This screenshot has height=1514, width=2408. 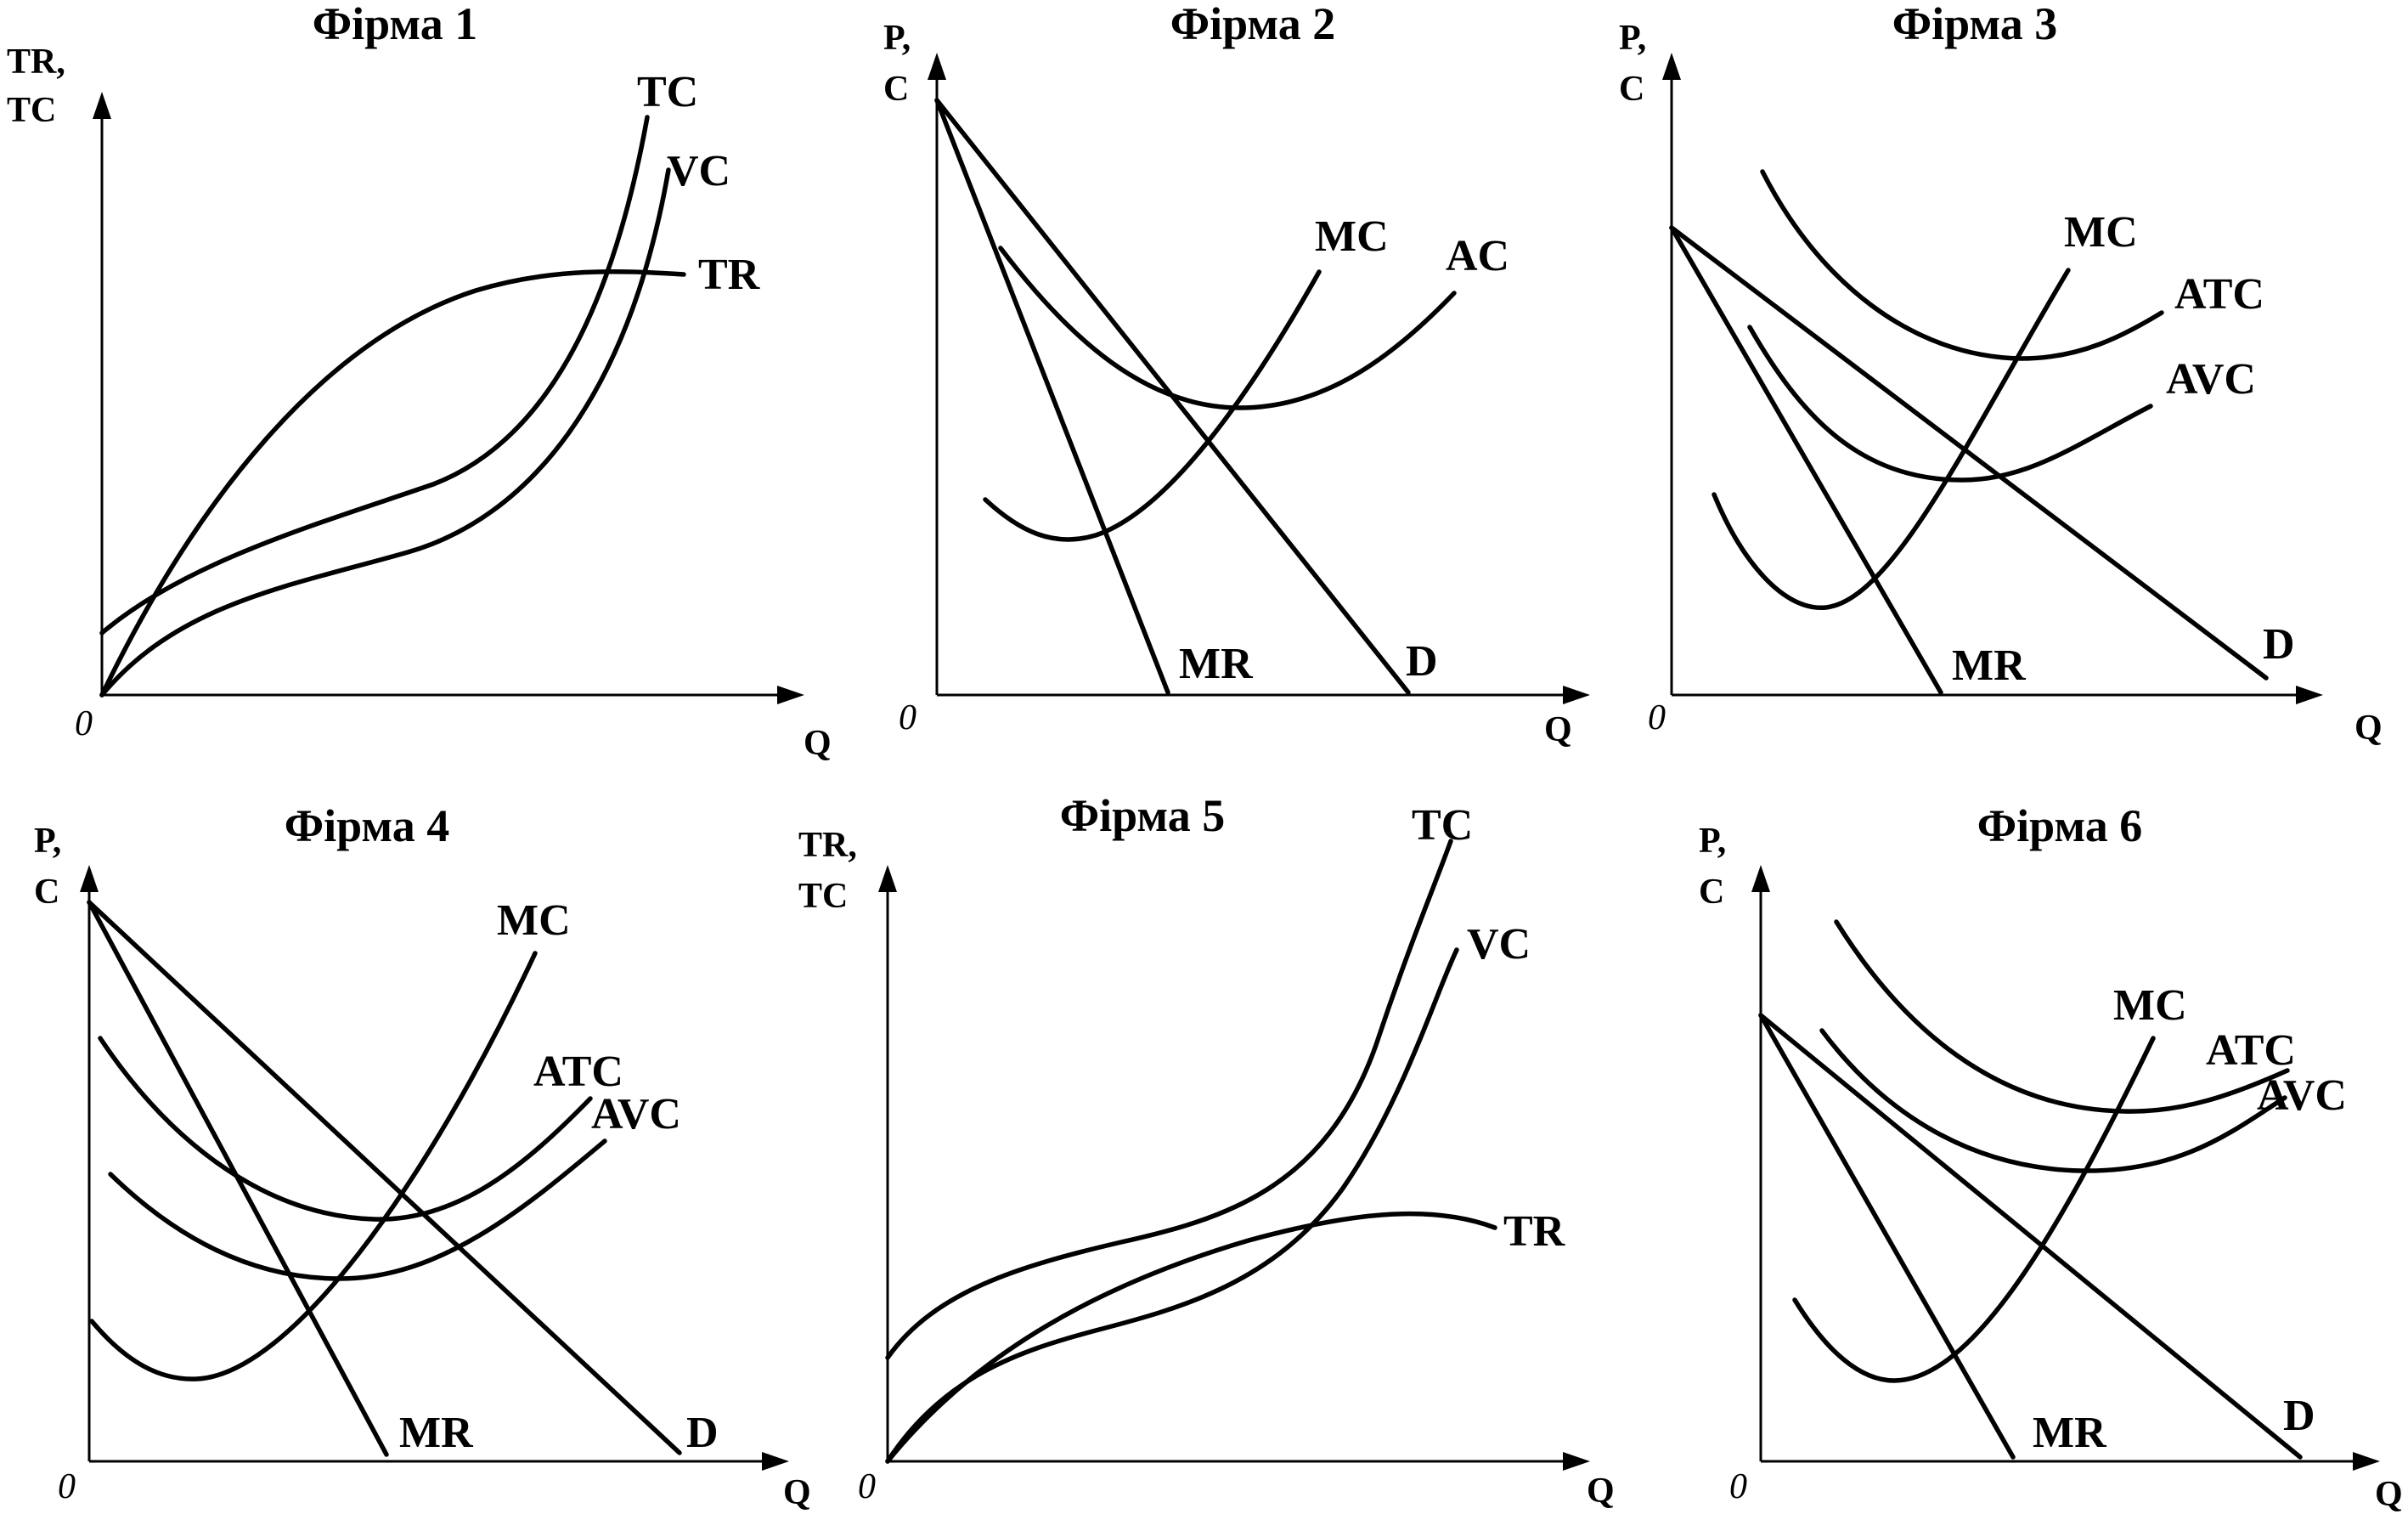 I want to click on panel-title: Фірма 2, so click(x=1253, y=24).